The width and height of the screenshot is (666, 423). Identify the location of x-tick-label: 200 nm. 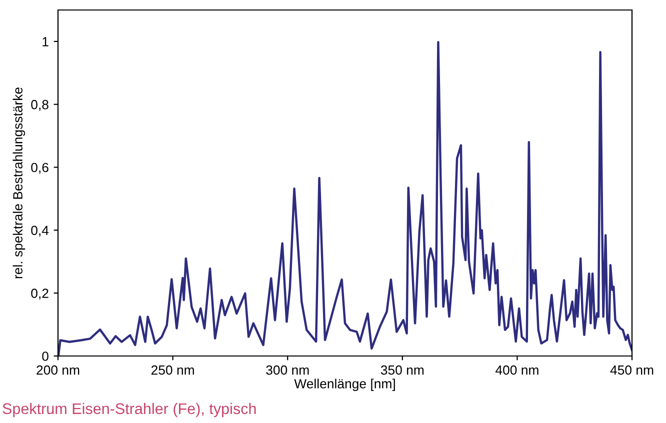
(58, 370).